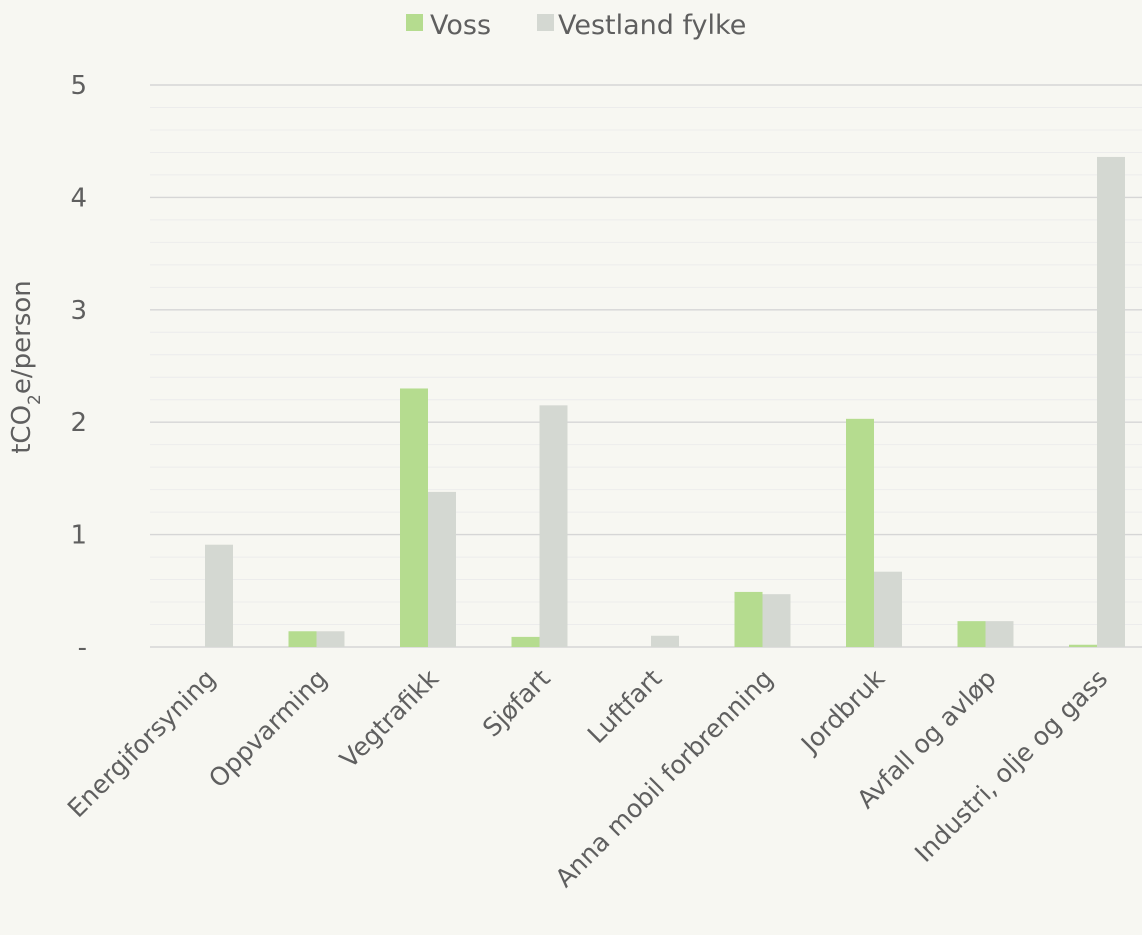 The height and width of the screenshot is (935, 1142). I want to click on legend: Voss Vestland fylke, so click(576, 25).